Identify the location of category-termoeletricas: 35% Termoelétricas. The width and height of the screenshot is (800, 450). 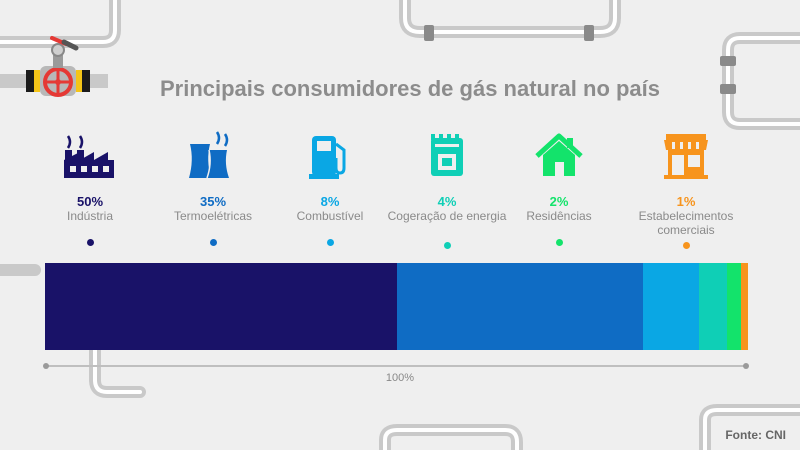
(213, 176).